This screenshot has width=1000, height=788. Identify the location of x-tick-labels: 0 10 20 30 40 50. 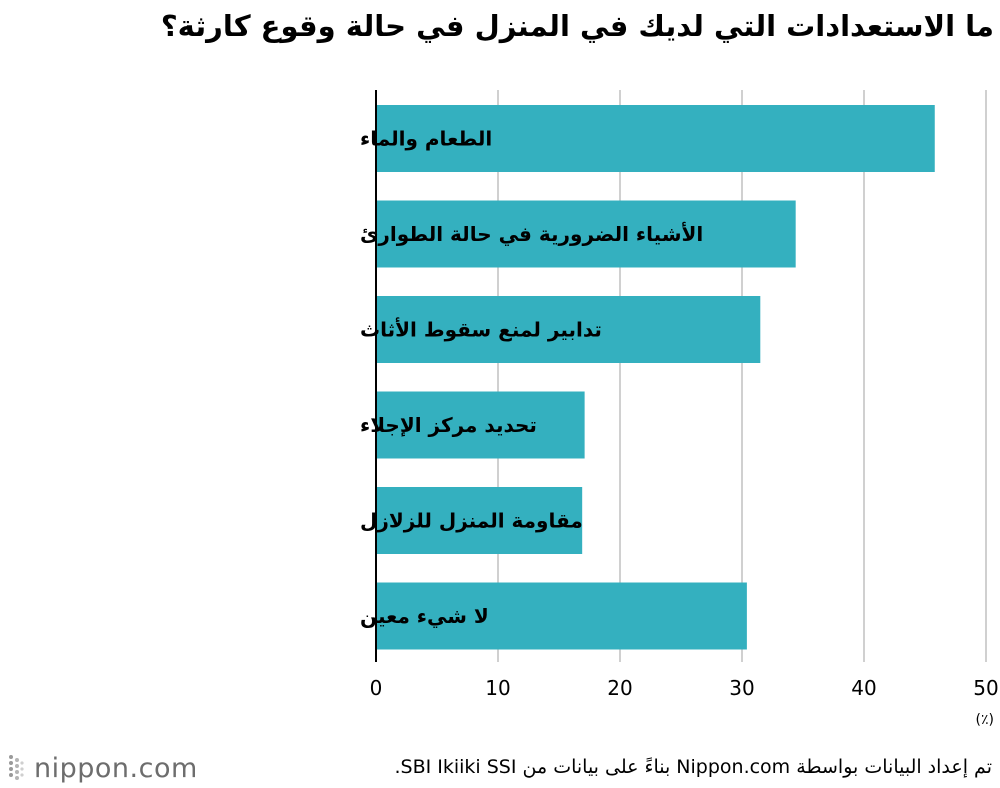
(684, 688).